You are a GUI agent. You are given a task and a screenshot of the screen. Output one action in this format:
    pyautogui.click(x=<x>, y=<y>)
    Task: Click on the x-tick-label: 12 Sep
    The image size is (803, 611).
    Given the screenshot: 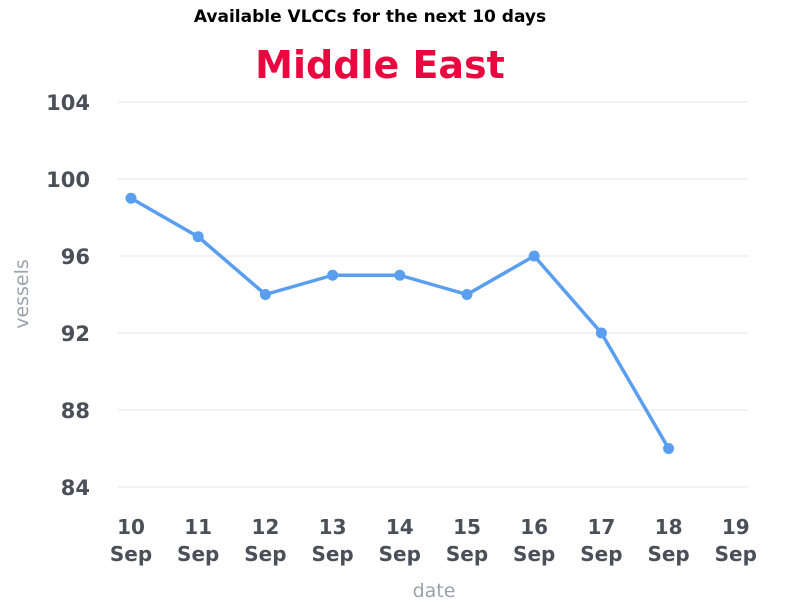 What is the action you would take?
    pyautogui.click(x=265, y=540)
    